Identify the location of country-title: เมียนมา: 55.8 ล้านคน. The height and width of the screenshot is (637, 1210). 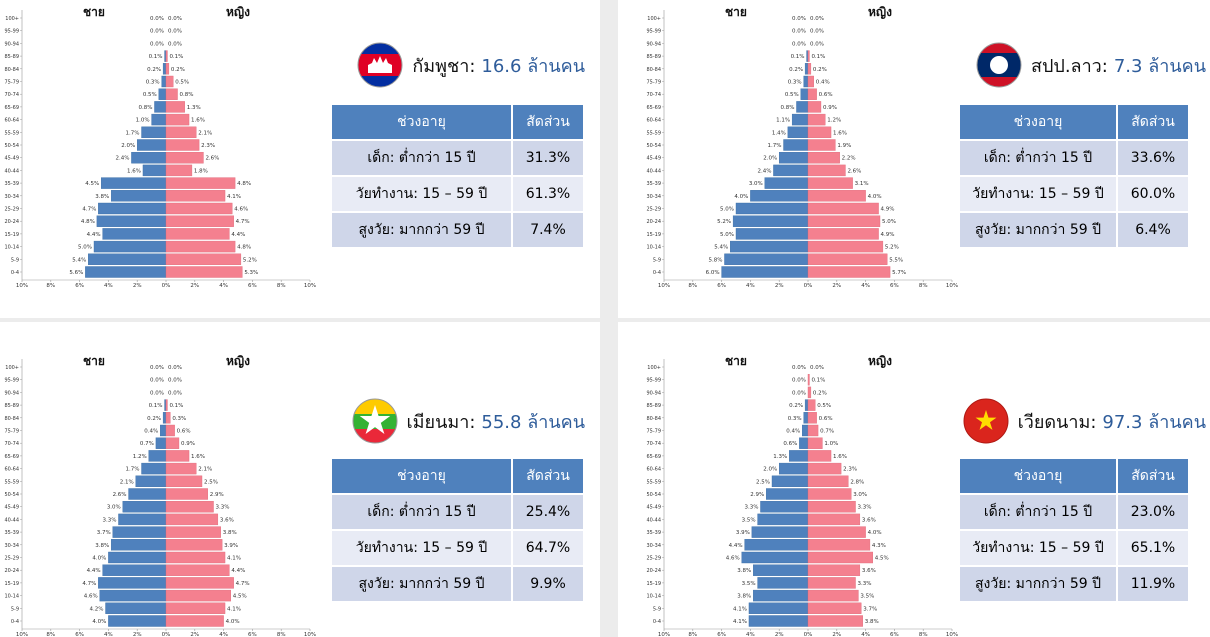
(468, 421).